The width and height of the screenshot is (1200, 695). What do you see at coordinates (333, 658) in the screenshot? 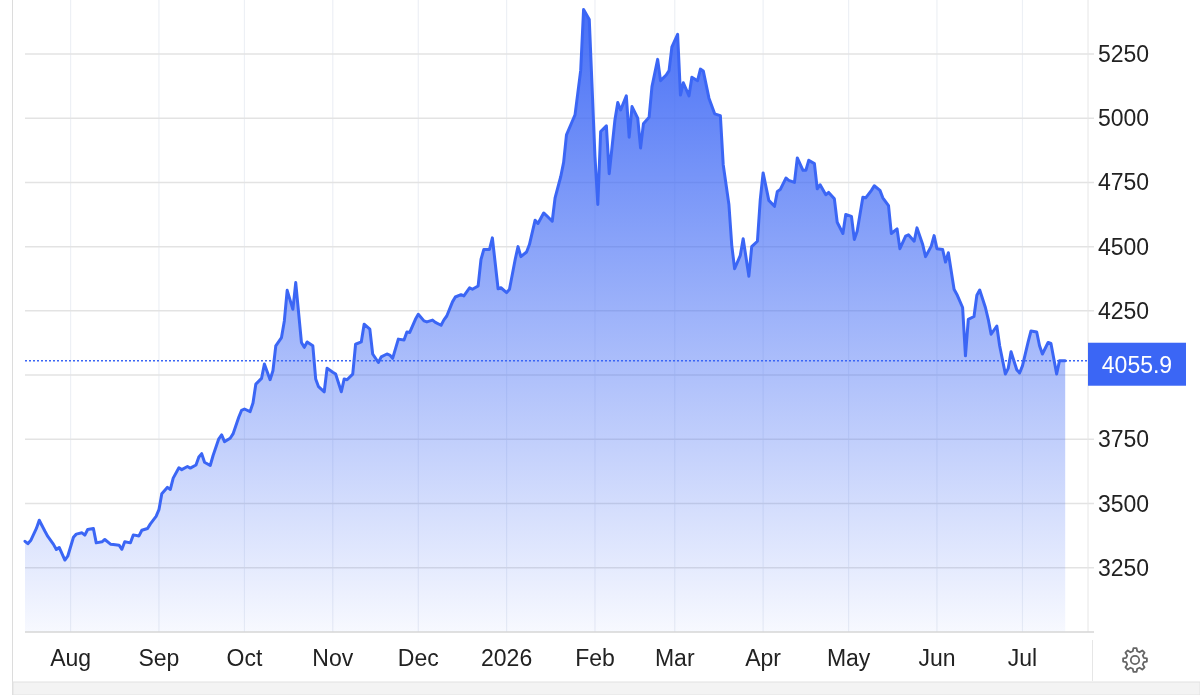
I see `x-tick-label: Nov` at bounding box center [333, 658].